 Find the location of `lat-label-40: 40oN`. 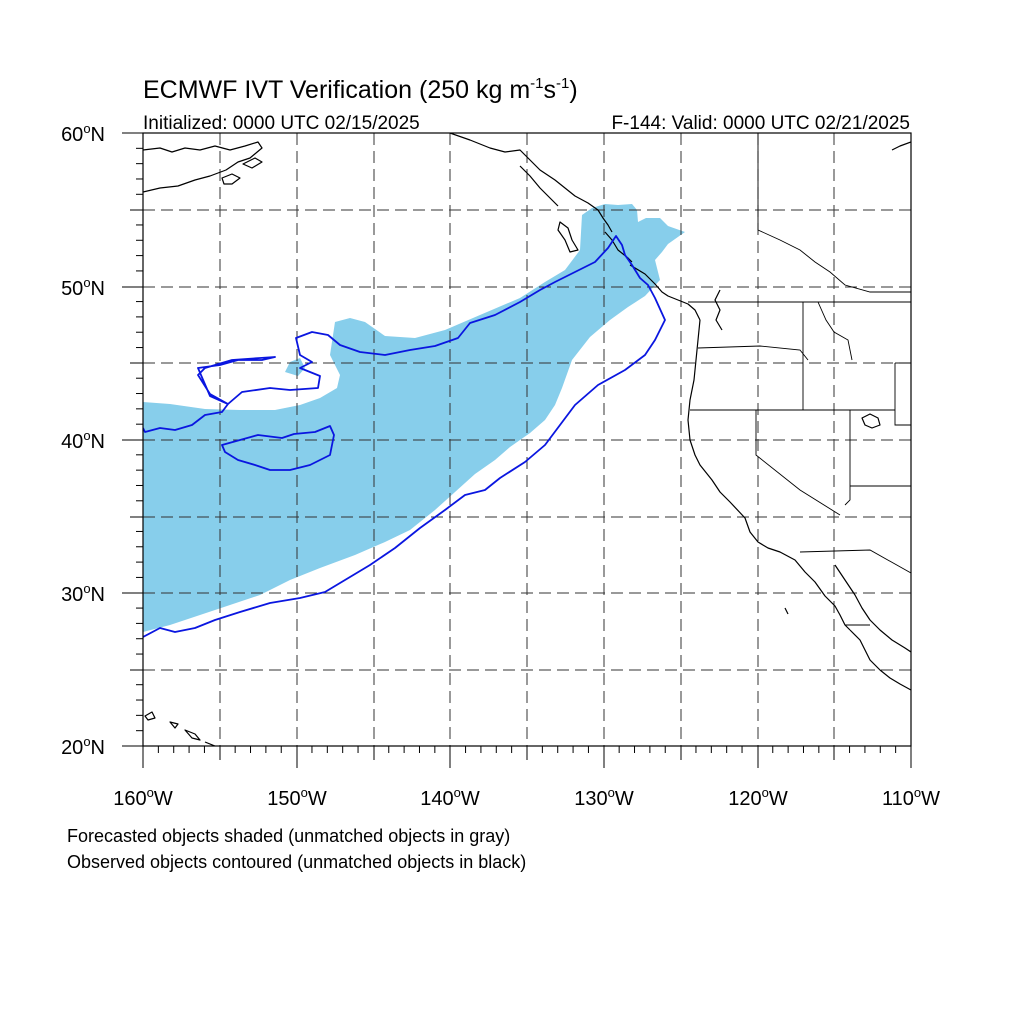

lat-label-40: 40oN is located at coordinates (83, 440).